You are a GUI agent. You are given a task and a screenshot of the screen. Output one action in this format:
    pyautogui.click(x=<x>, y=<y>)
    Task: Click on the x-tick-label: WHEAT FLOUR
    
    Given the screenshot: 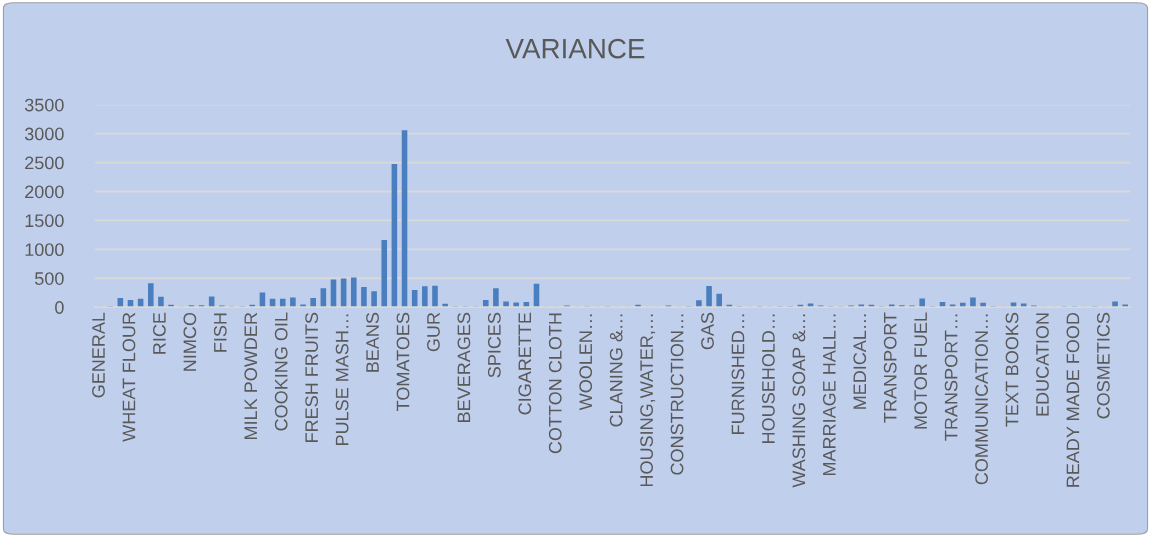 What is the action you would take?
    pyautogui.click(x=129, y=377)
    